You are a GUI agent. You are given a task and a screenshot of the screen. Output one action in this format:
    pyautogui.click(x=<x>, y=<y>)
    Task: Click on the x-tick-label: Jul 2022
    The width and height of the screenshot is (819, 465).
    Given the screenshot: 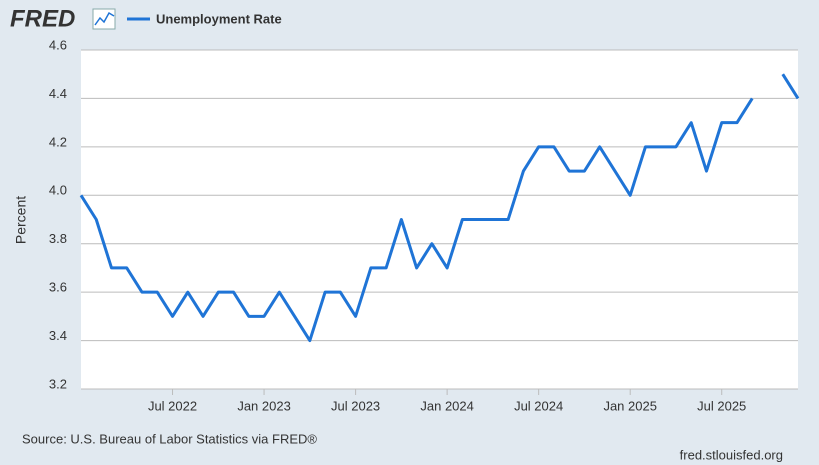 What is the action you would take?
    pyautogui.click(x=172, y=405)
    